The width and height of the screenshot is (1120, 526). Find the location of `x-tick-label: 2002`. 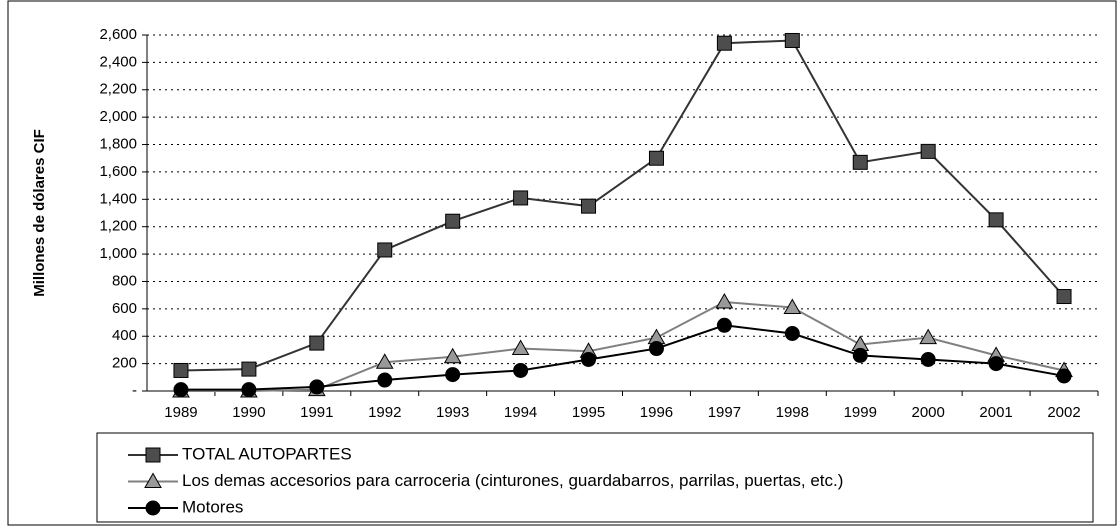

x-tick-label: 2002 is located at coordinates (1063, 412).